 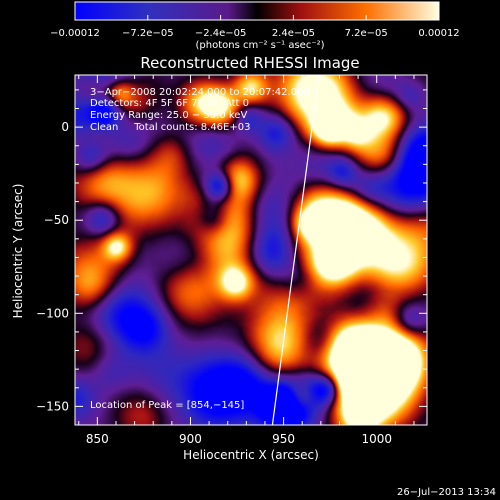 What do you see at coordinates (148, 33) in the screenshot?
I see `colorbar-tick-label: −7.2e−05` at bounding box center [148, 33].